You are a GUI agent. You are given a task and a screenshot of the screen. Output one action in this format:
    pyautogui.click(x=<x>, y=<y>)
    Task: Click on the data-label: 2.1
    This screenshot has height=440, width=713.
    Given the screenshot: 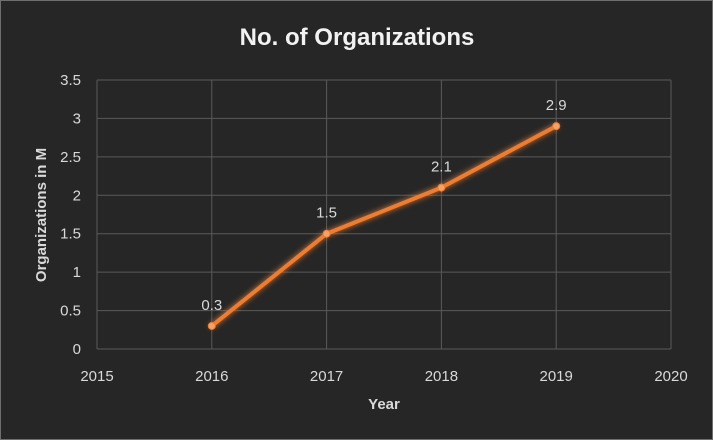 What is the action you would take?
    pyautogui.click(x=441, y=167)
    